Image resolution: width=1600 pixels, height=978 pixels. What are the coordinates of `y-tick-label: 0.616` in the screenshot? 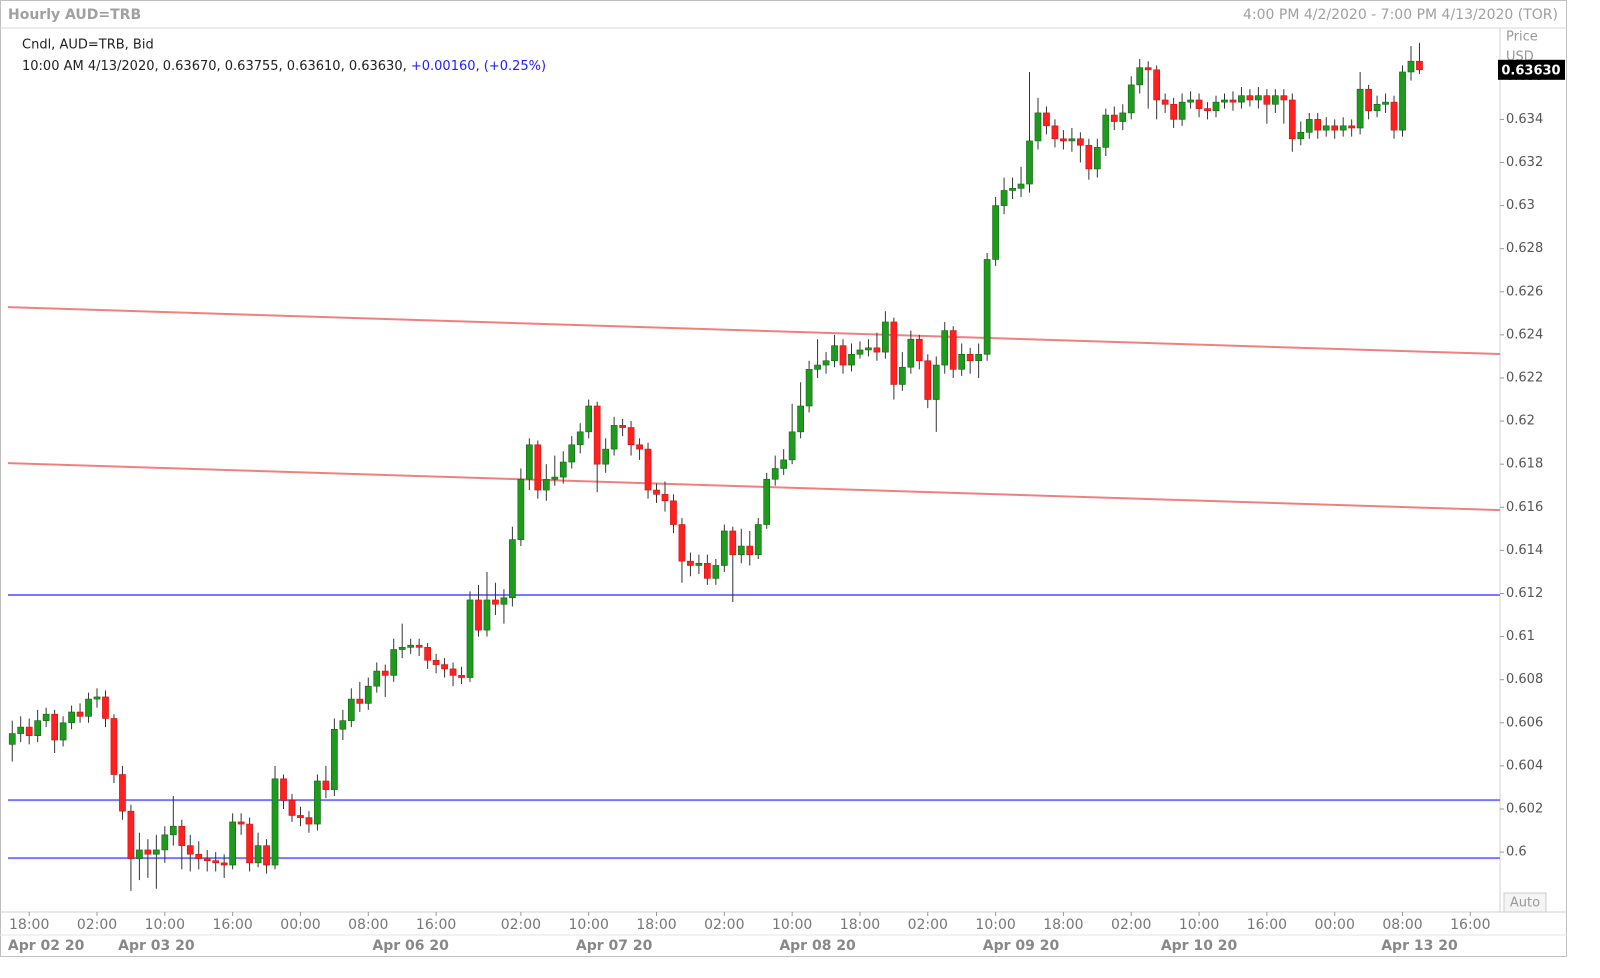 It's located at (1524, 507).